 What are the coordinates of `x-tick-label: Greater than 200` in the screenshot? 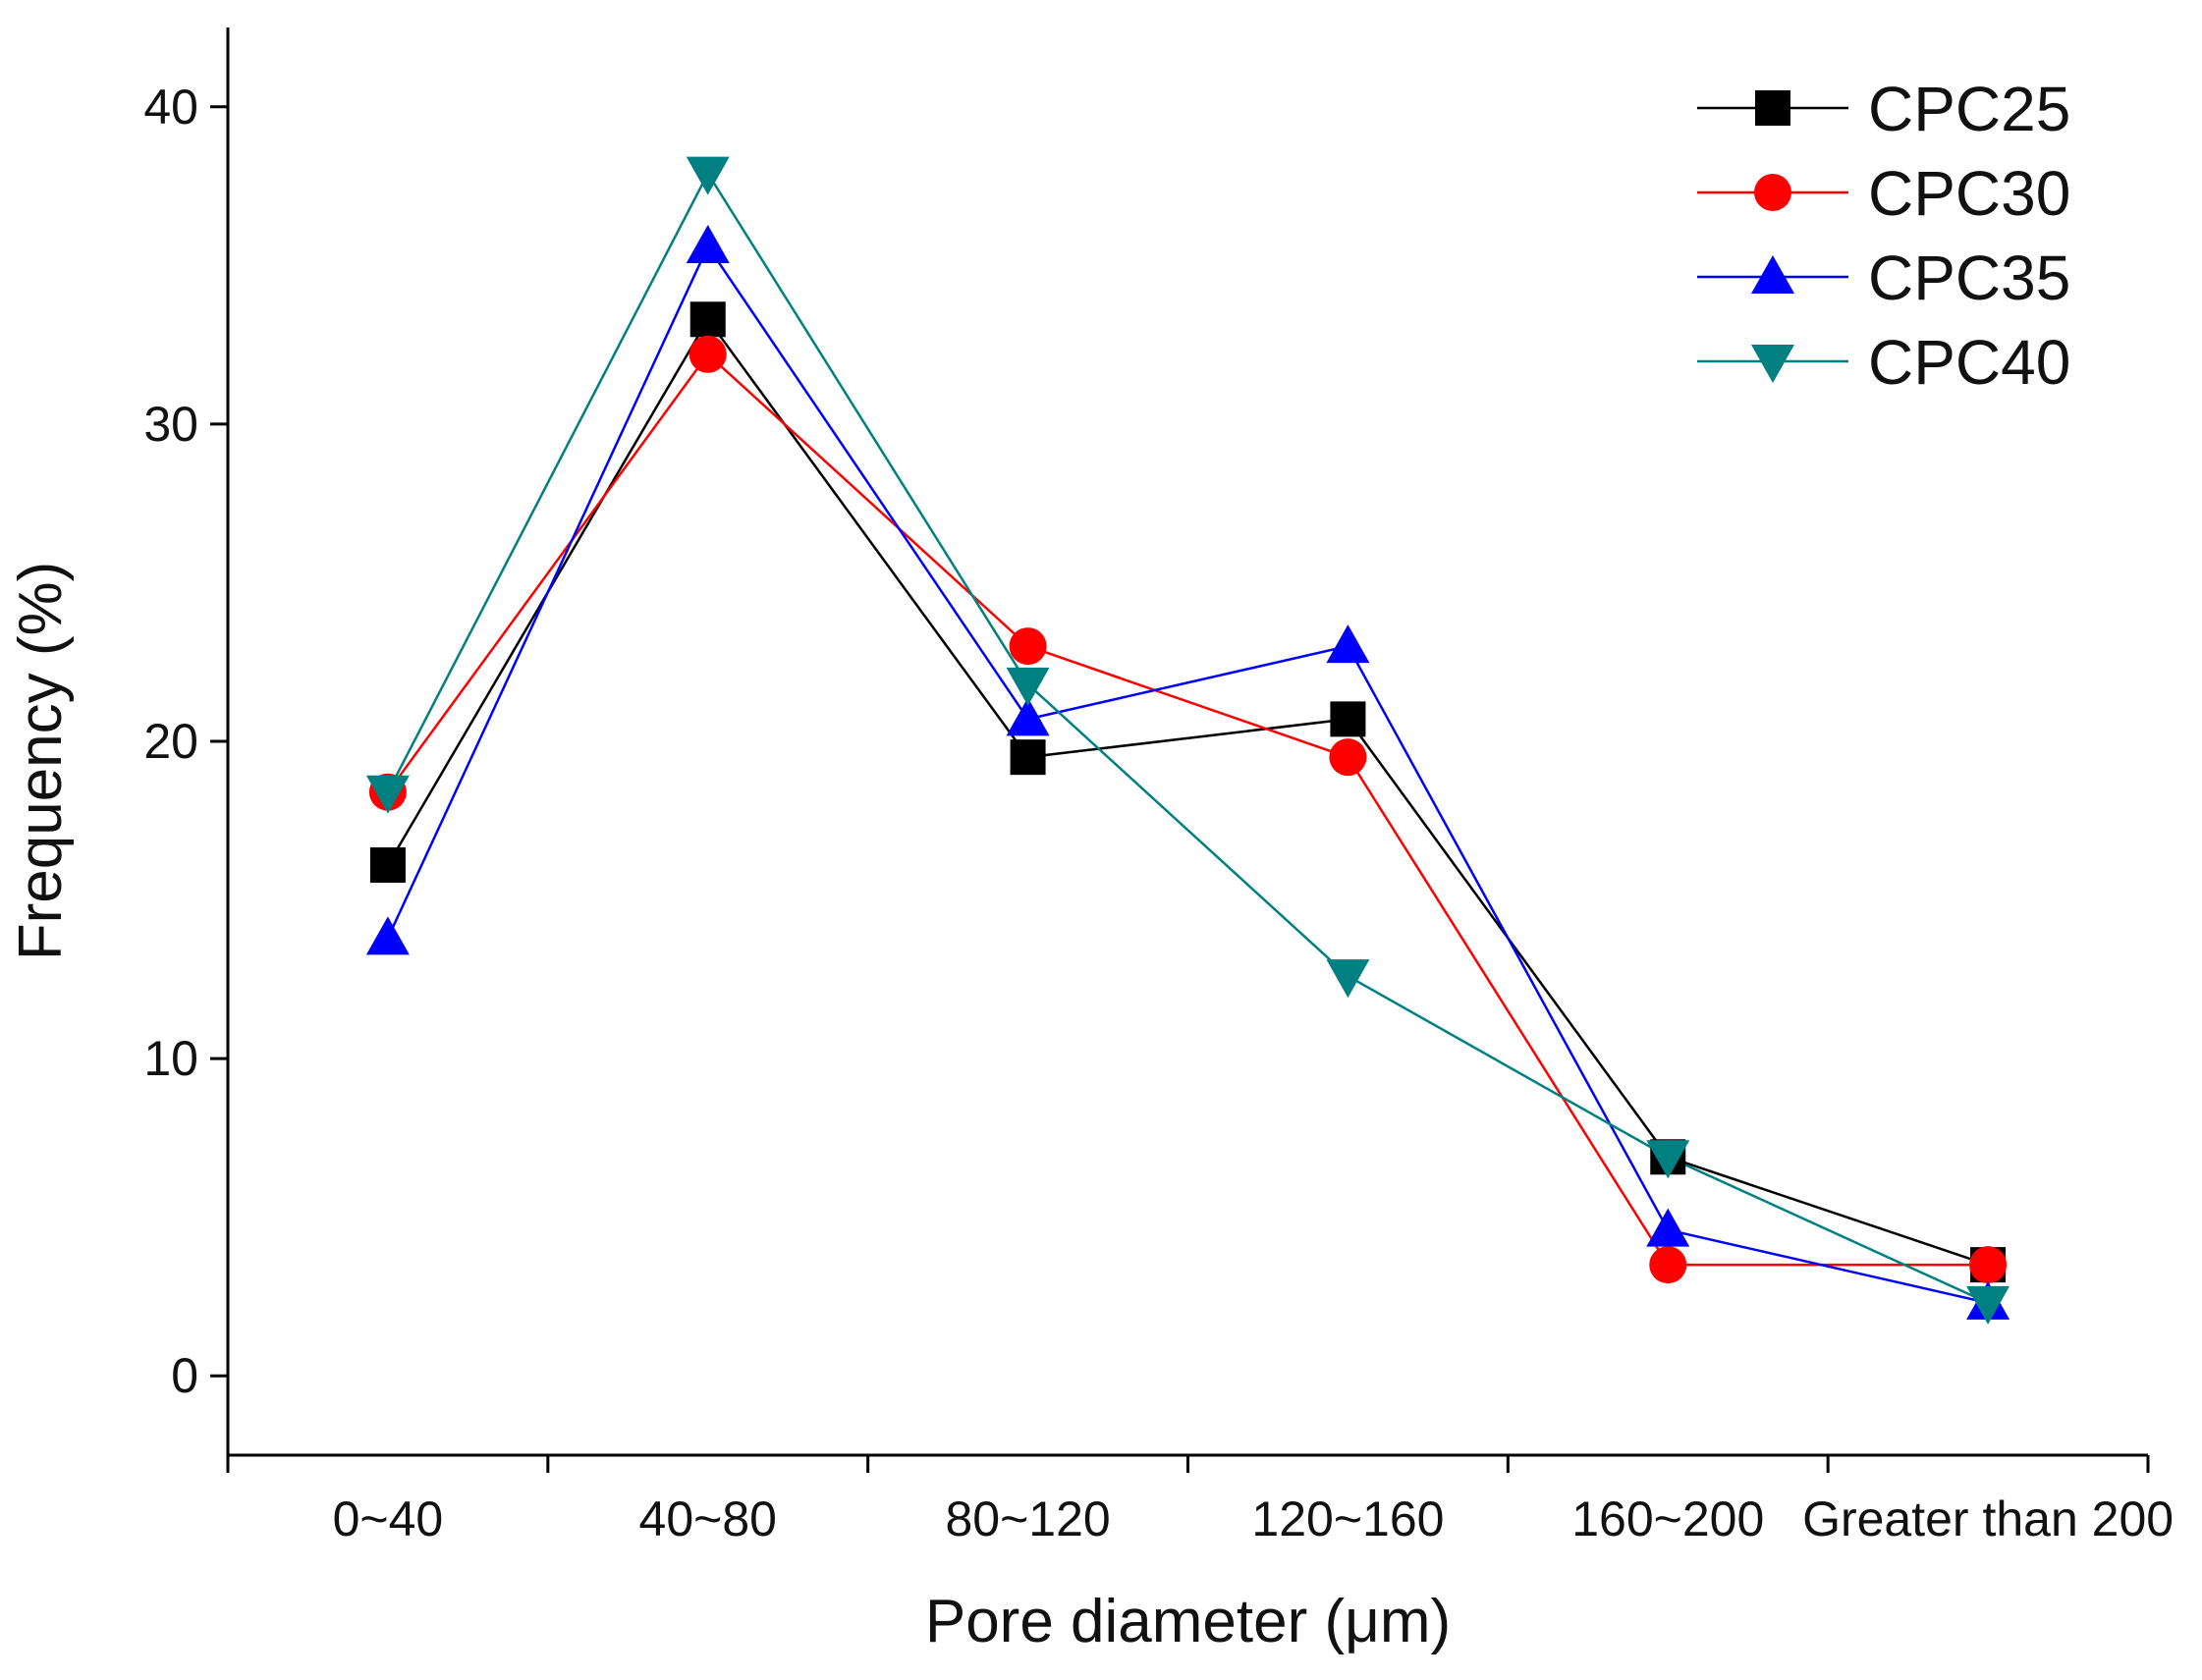 It's located at (1988, 1518).